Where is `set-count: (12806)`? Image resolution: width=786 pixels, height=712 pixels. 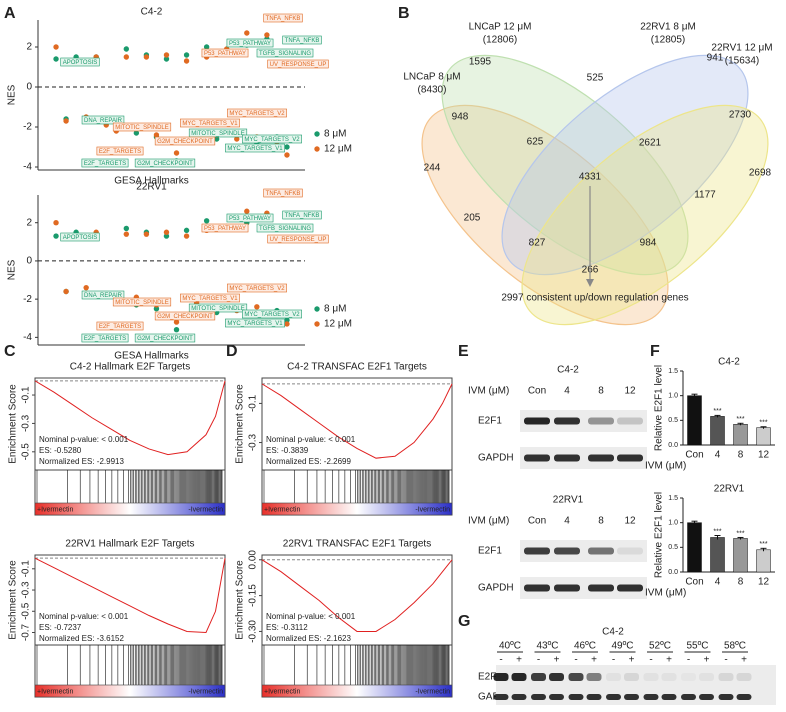
set-count: (12806) is located at coordinates (500, 40).